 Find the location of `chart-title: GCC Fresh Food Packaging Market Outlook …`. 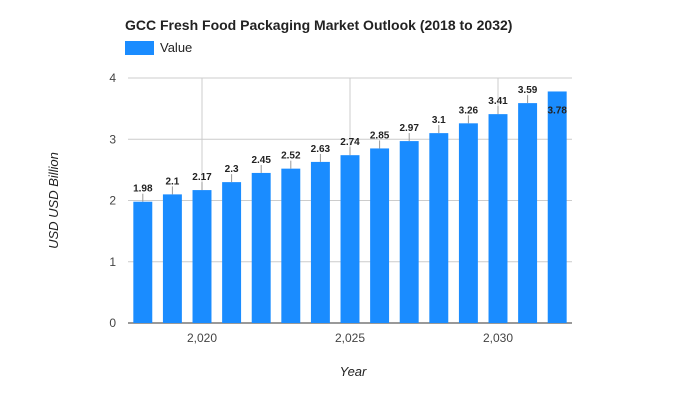

chart-title: GCC Fresh Food Packaging Market Outlook … is located at coordinates (319, 25).